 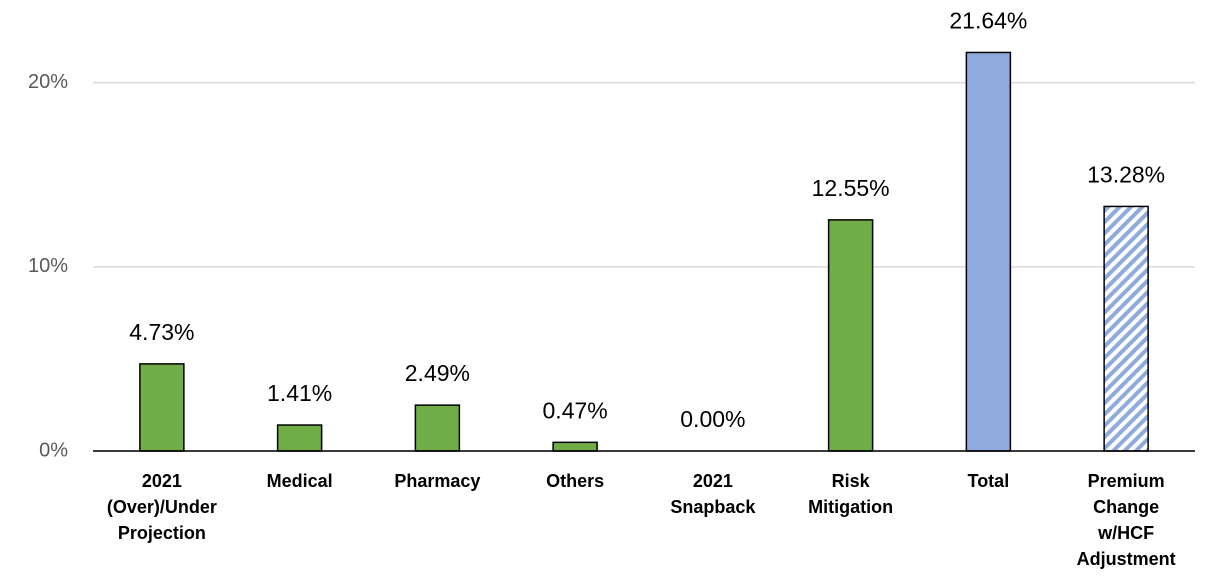 I want to click on x-tick-label-line: w/HCF, so click(x=1125, y=533).